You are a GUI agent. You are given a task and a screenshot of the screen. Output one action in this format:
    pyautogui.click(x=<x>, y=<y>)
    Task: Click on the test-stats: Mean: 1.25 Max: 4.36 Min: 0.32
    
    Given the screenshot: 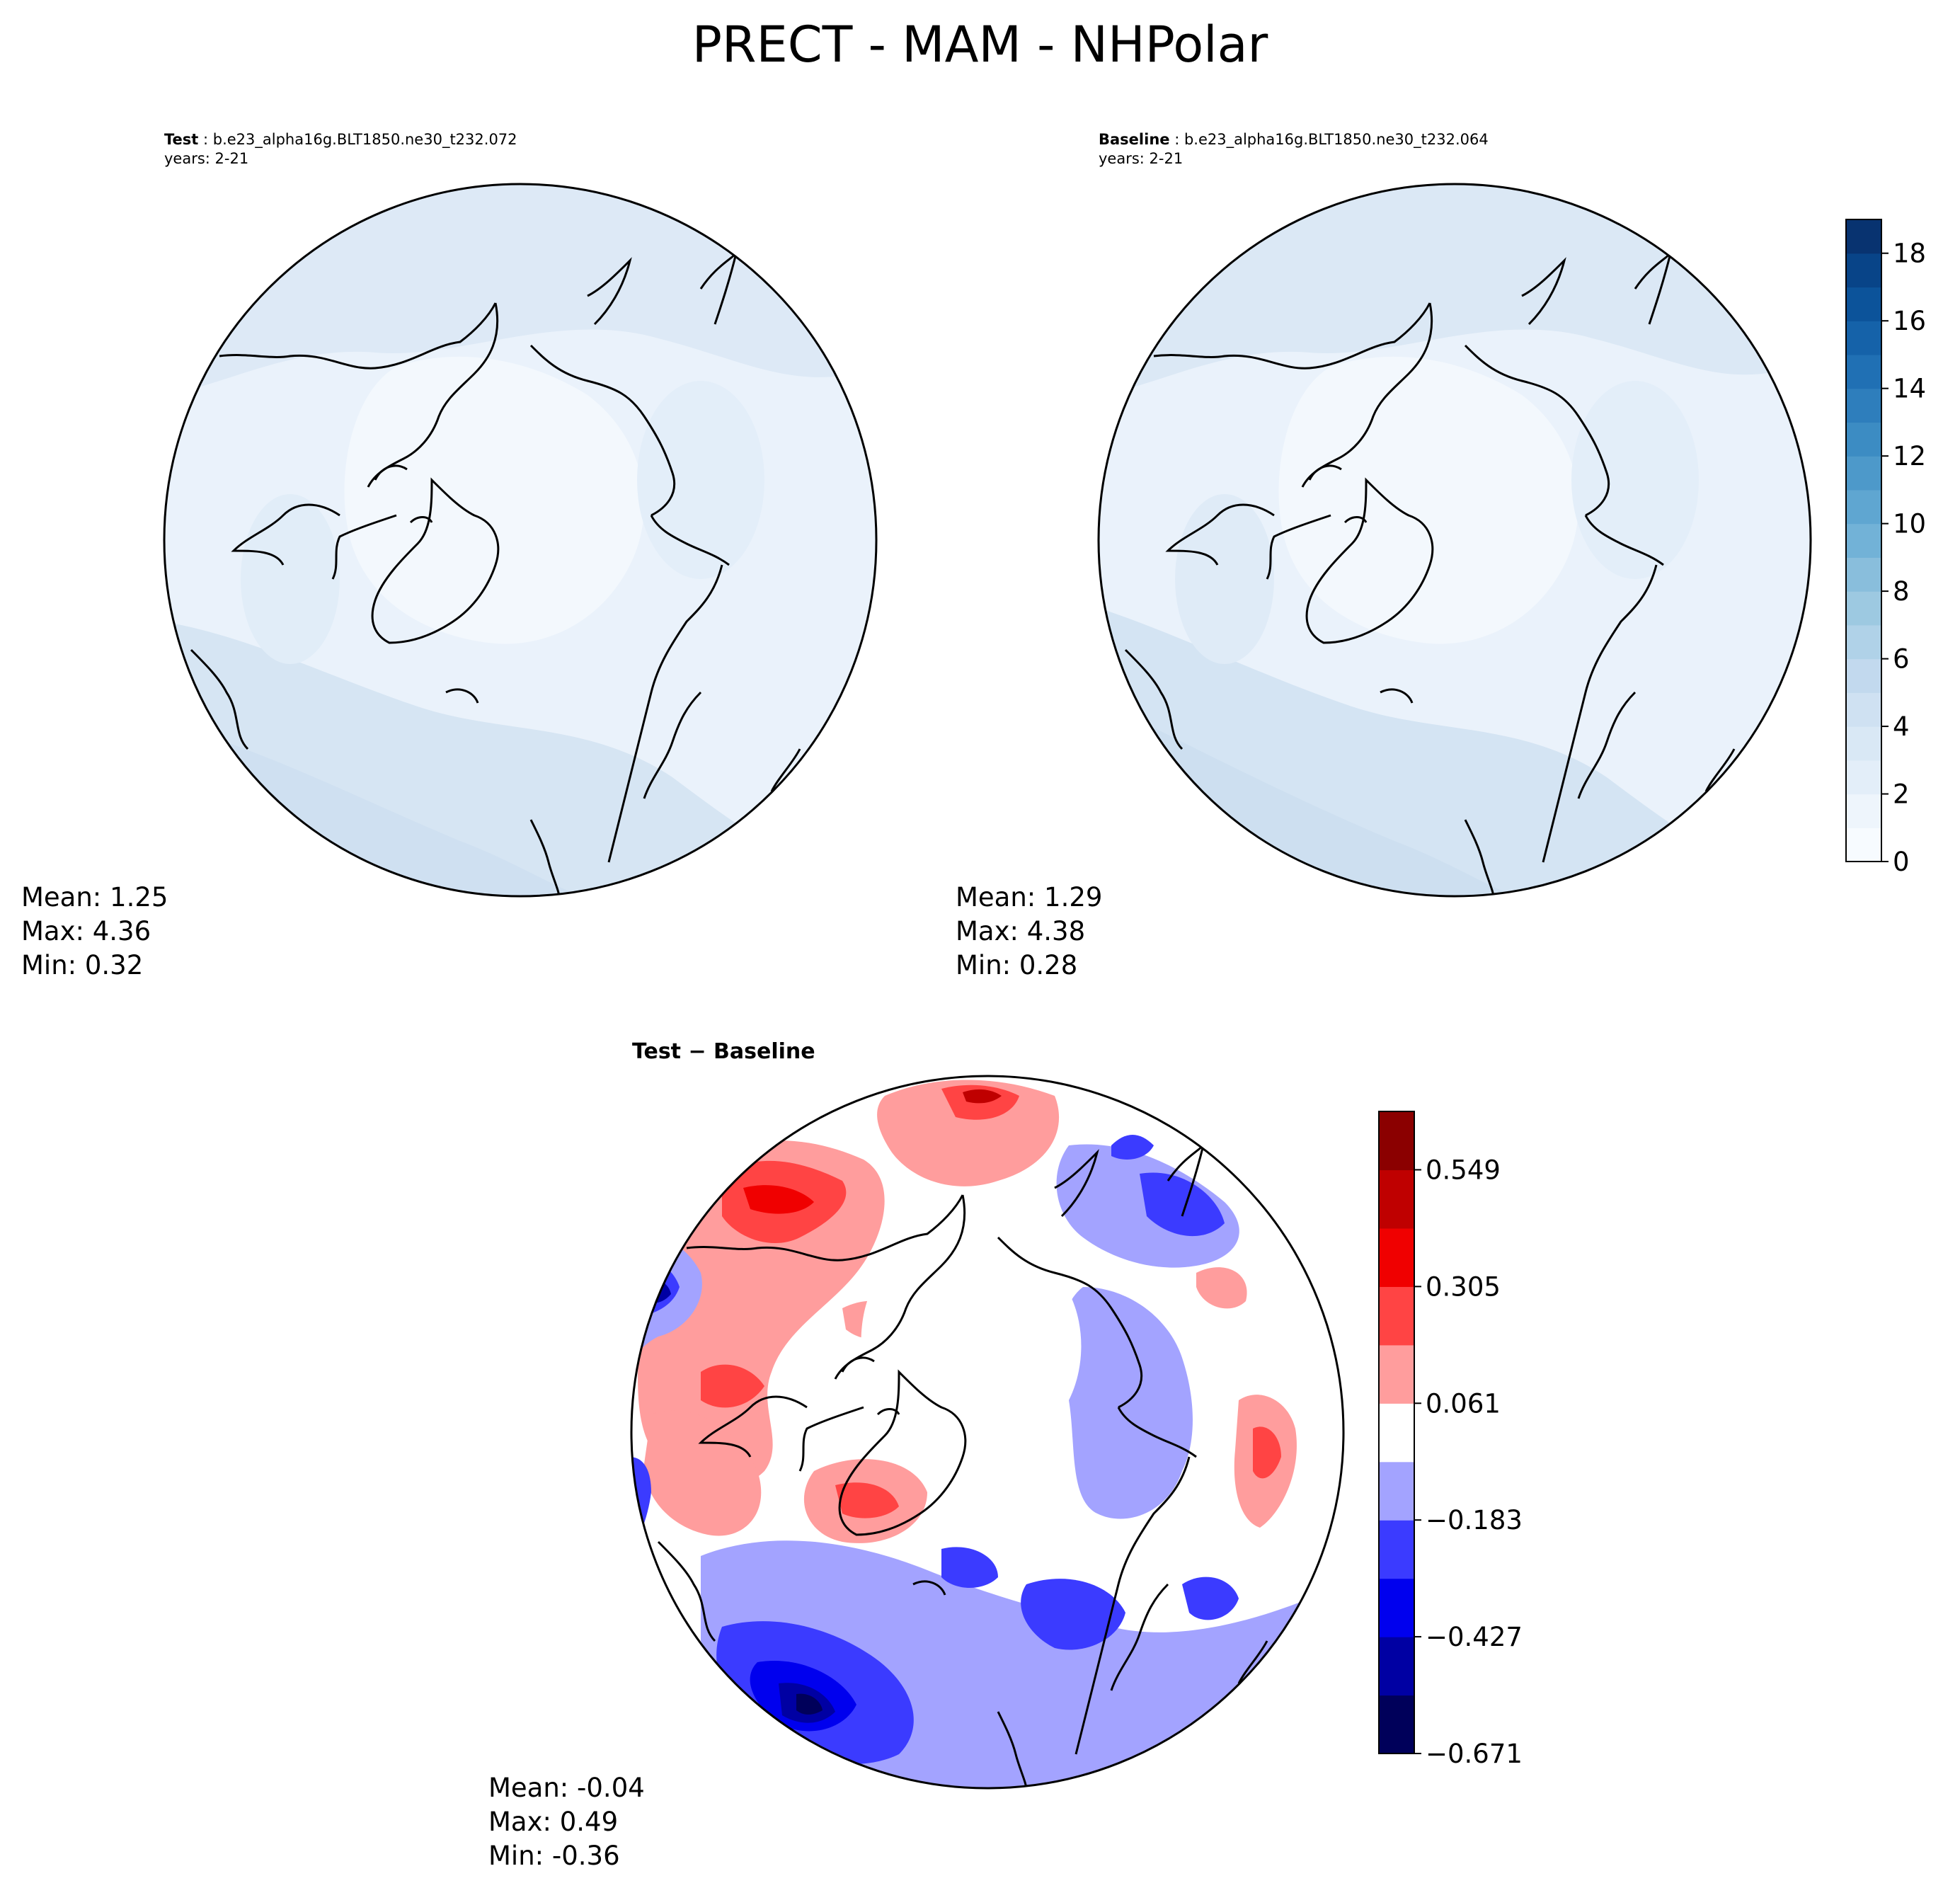 What is the action you would take?
    pyautogui.click(x=94, y=932)
    